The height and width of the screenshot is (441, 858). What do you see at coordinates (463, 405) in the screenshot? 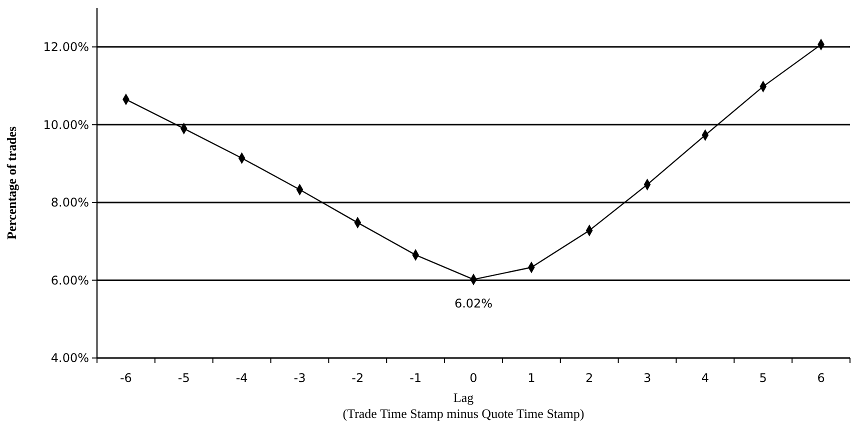
I see `x-axis-title: Lag (Trade Time Stamp minus Quote Time Stamp)` at bounding box center [463, 405].